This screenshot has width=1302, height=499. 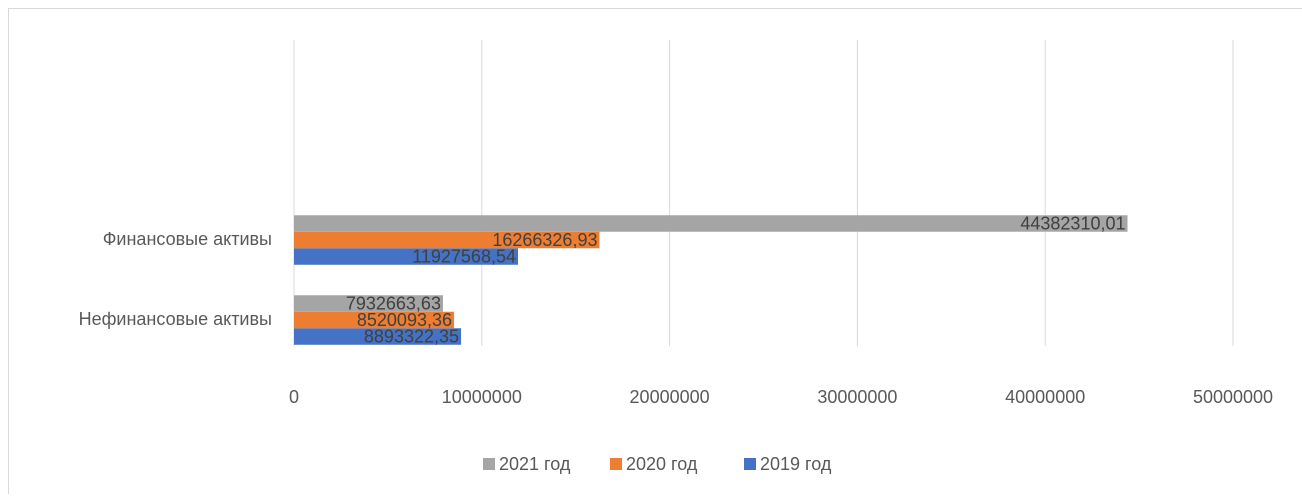 What do you see at coordinates (710, 223) in the screenshot?
I see `bar` at bounding box center [710, 223].